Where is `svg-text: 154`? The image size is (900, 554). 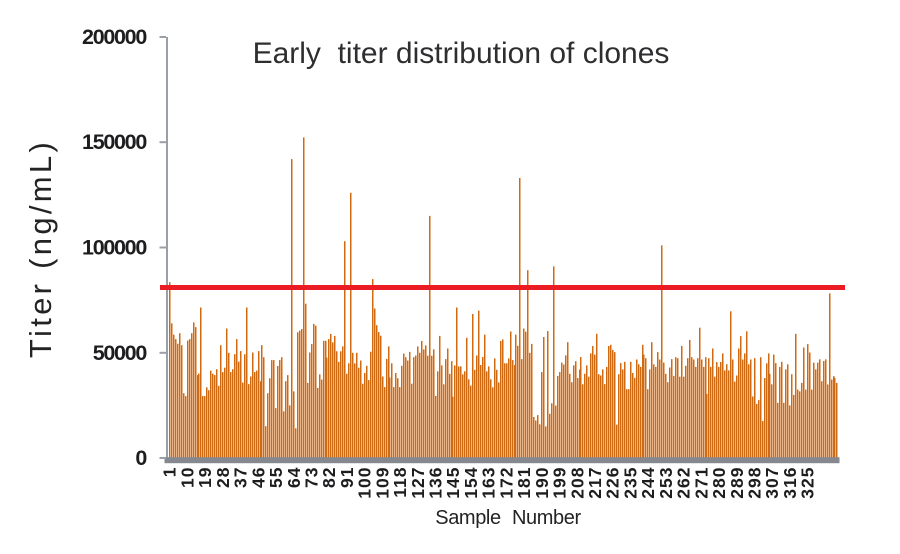
svg-text: 154 is located at coordinates (471, 483).